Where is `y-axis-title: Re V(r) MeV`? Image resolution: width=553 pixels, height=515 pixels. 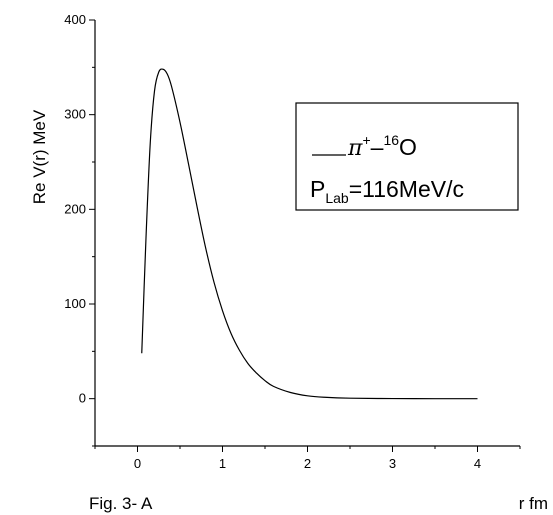
y-axis-title: Re V(r) MeV is located at coordinates (39, 156).